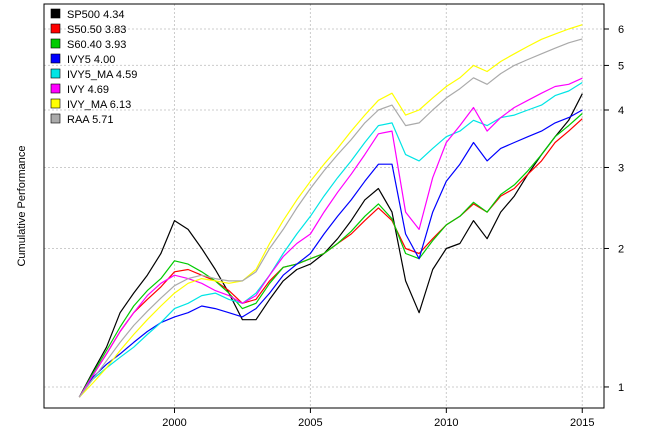 This screenshot has height=432, width=648. Describe the element at coordinates (22, 205) in the screenshot. I see `y-axis-title: Cumulative Performance` at that location.